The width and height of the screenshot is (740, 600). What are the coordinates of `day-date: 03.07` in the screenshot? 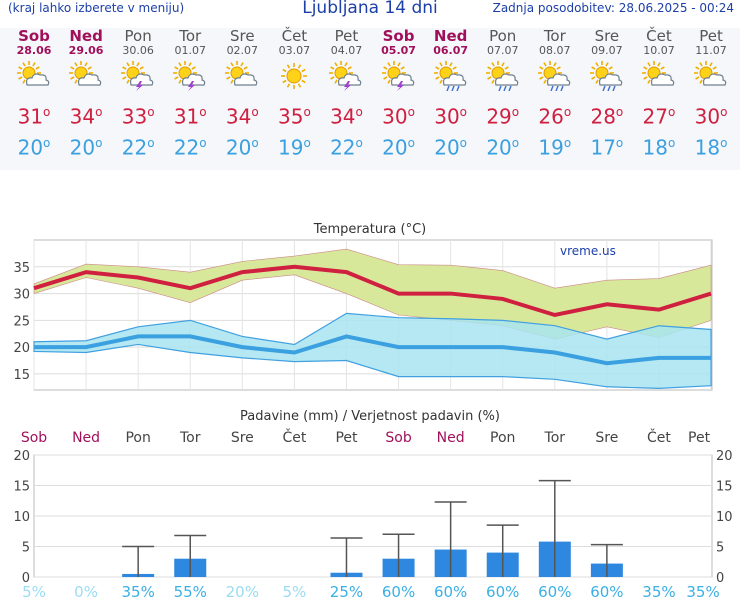 It's located at (294, 50).